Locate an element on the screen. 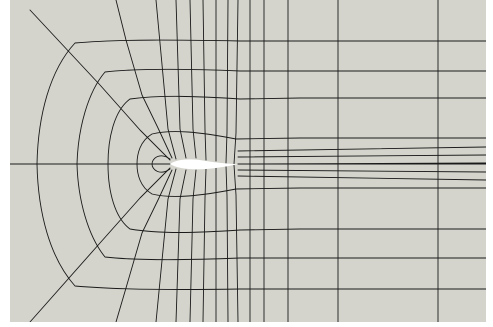 The height and width of the screenshot is (327, 493). frame-margin-left is located at coordinates (5, 163).